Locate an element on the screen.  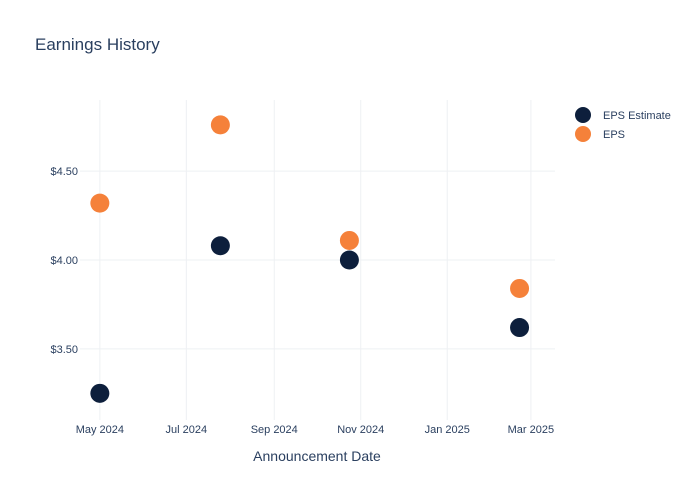
y-tick-label: $4.50 is located at coordinates (64, 172).